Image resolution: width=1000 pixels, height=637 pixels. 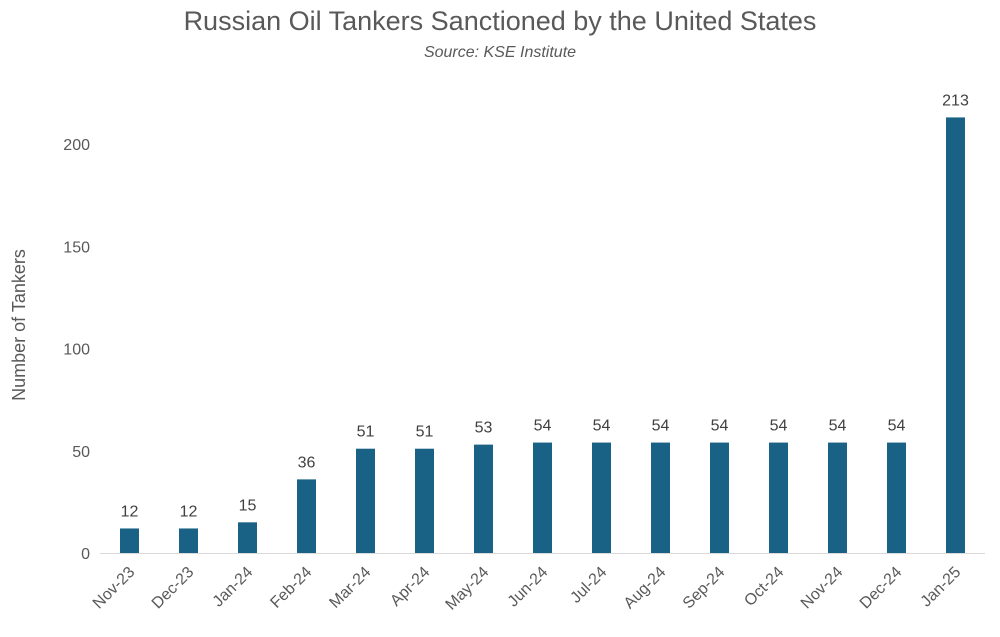 I want to click on data-label: 36, so click(x=307, y=462).